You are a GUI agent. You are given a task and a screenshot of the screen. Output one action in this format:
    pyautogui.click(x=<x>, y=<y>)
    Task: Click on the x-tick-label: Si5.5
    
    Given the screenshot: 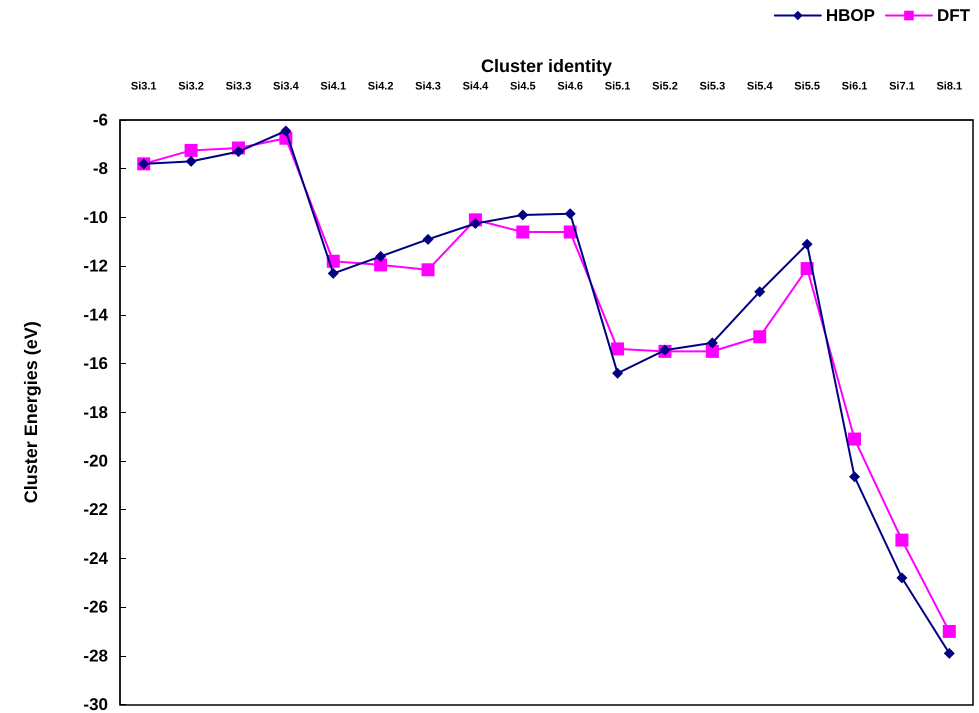 What is the action you would take?
    pyautogui.click(x=807, y=86)
    